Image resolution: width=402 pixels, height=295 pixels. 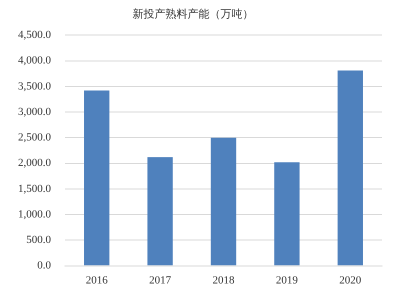 I want to click on x-tick-label: 2016, so click(x=97, y=280).